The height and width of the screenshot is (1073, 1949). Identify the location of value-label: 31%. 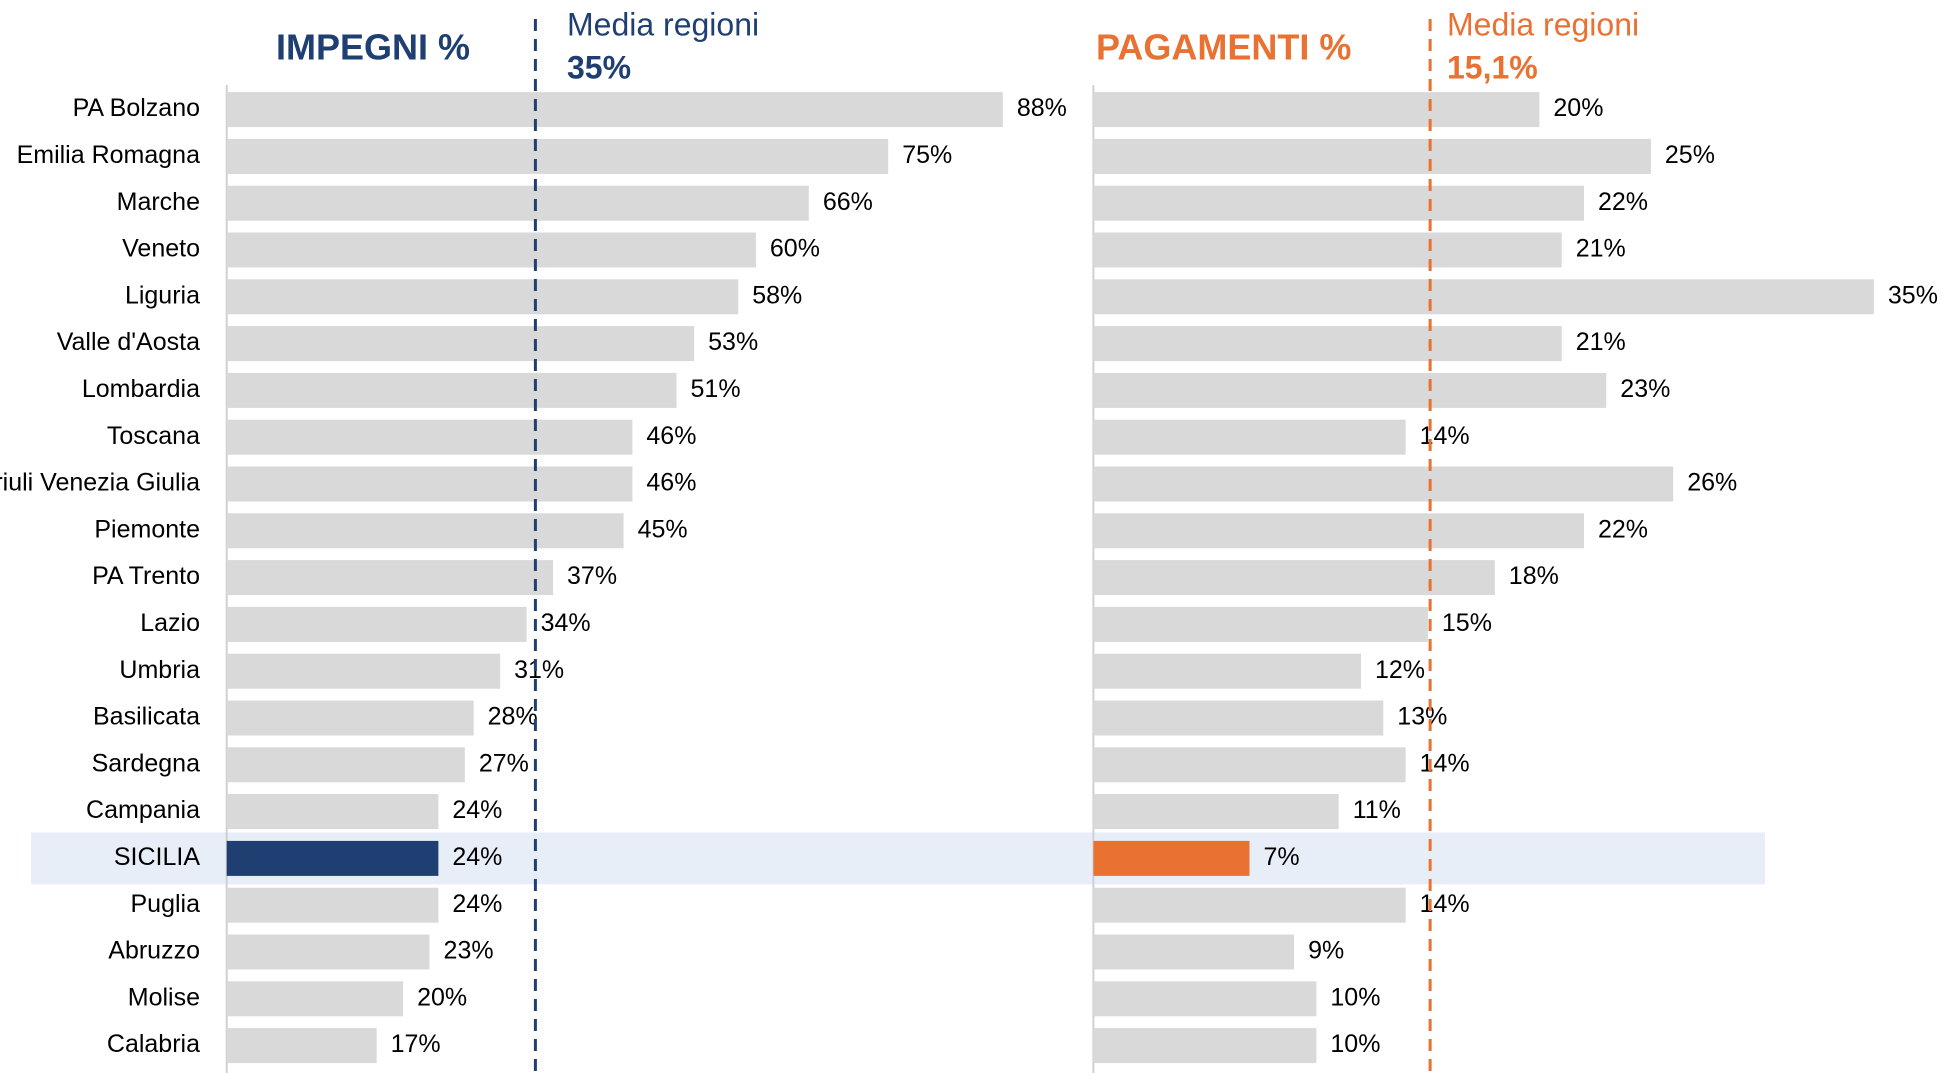
(539, 670).